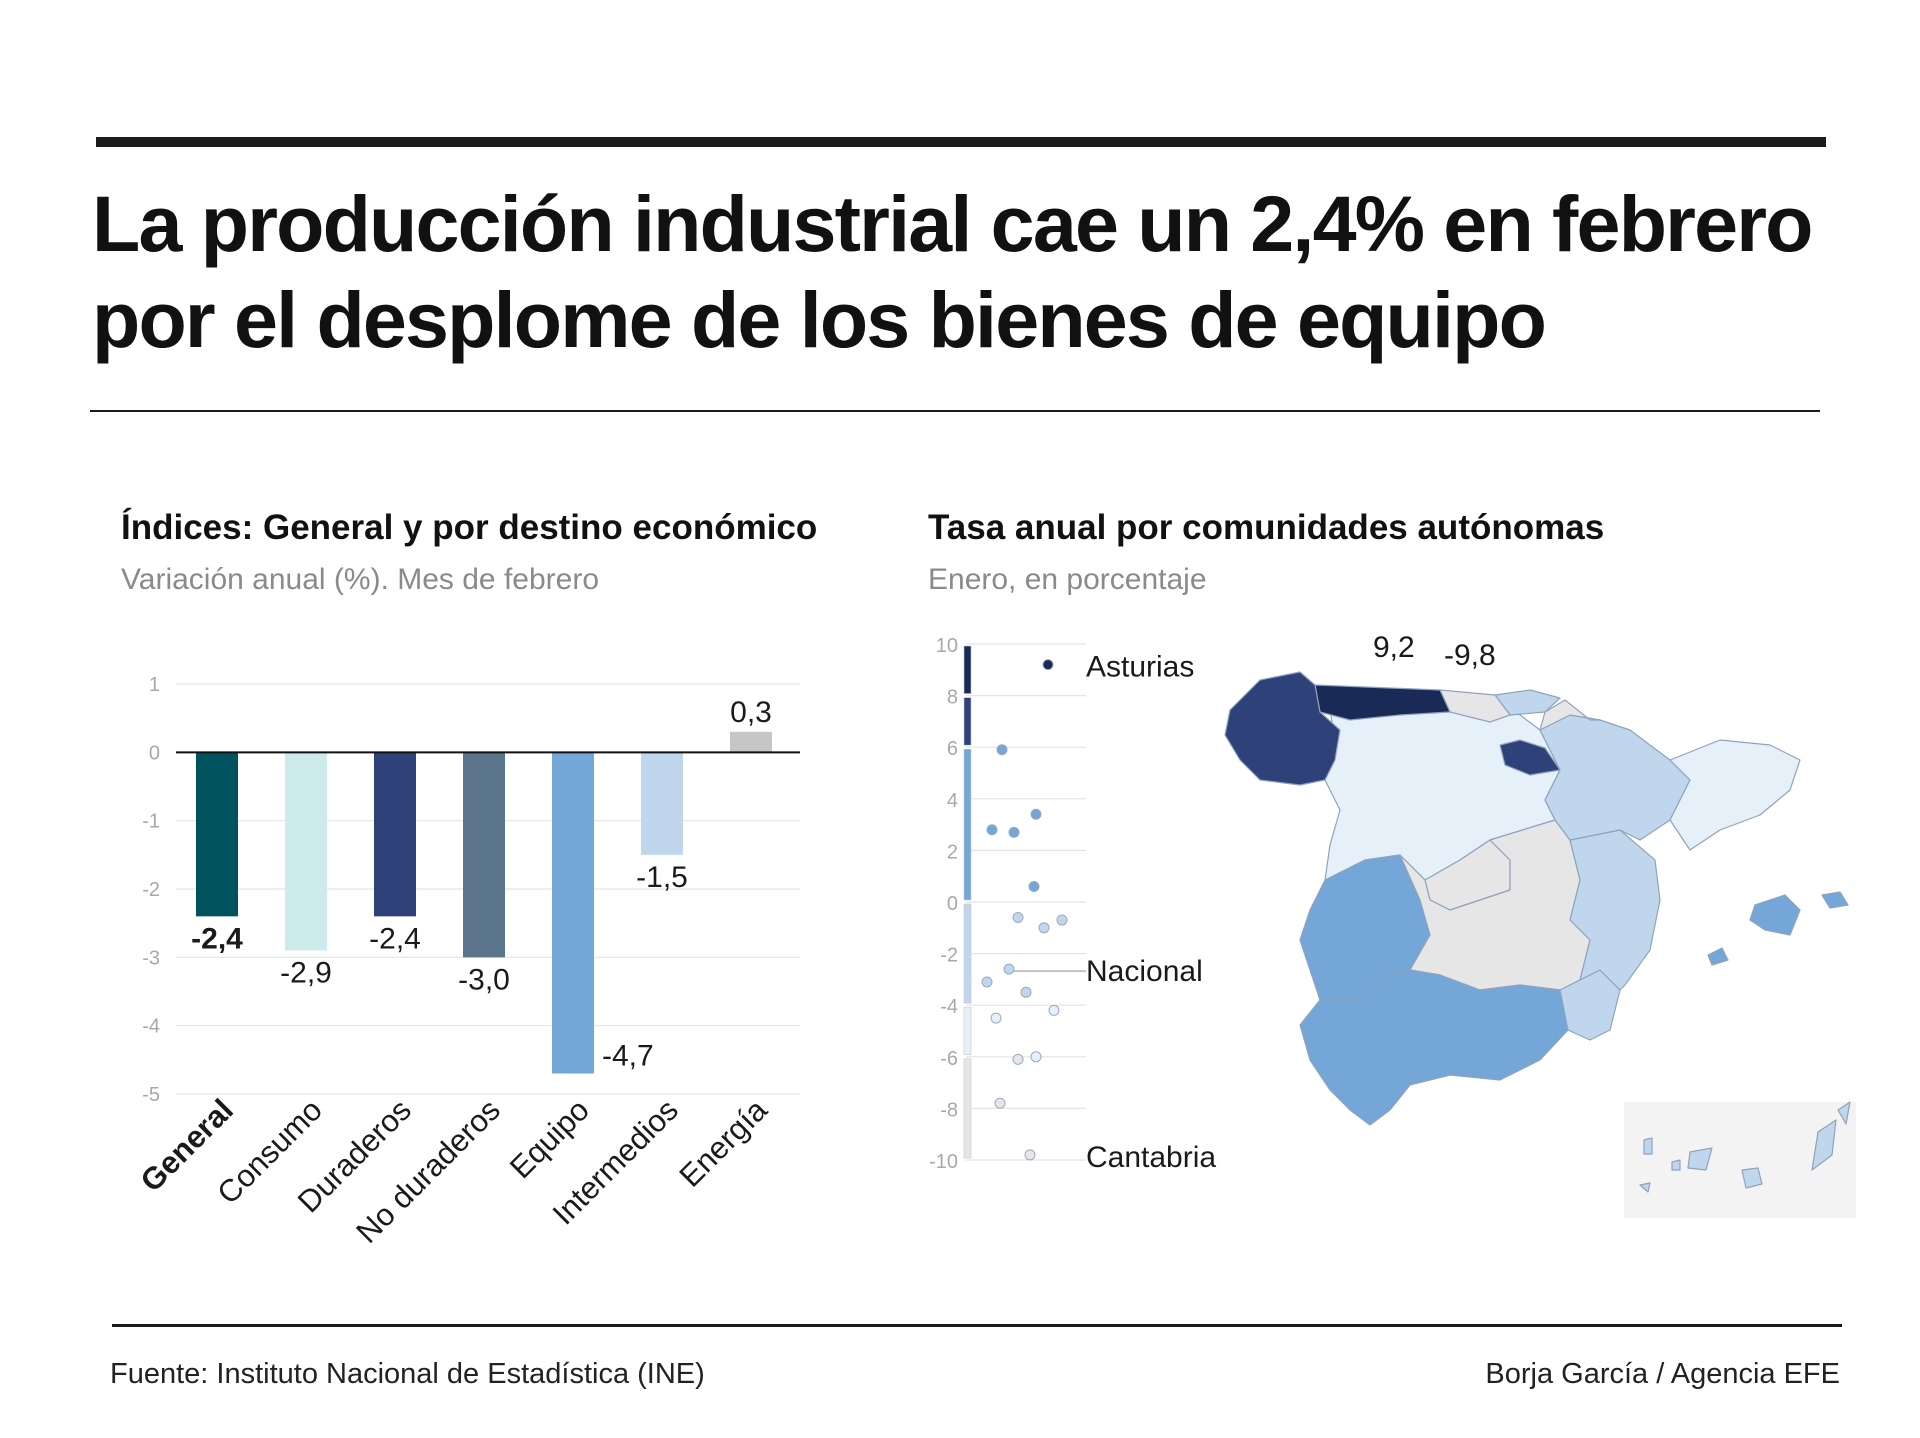 The width and height of the screenshot is (1920, 1438). What do you see at coordinates (1676, 1165) in the screenshot?
I see `map-region-canarias-la-gomera` at bounding box center [1676, 1165].